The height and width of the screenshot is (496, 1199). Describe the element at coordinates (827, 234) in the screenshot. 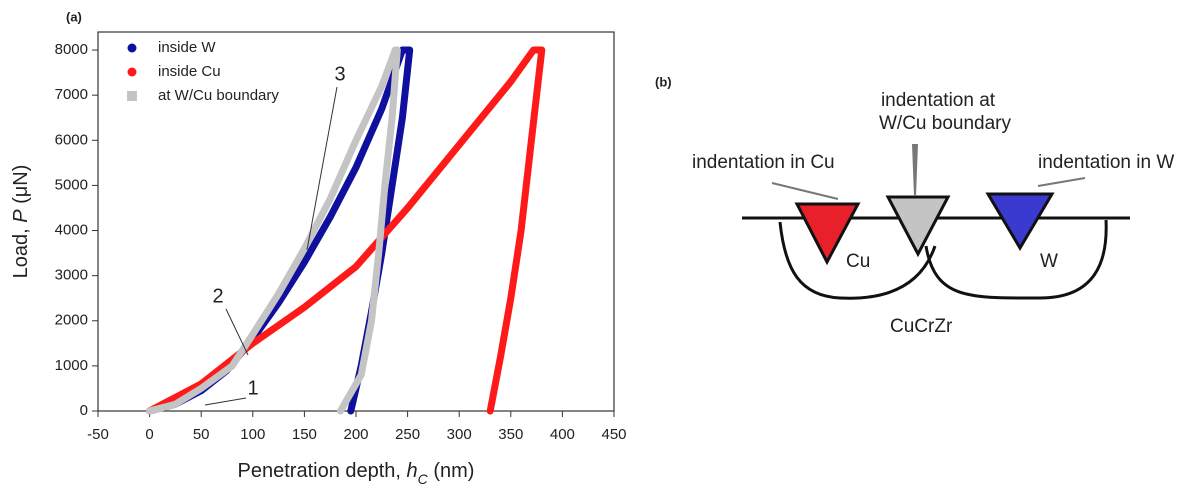

I see `cu-indenter` at that location.